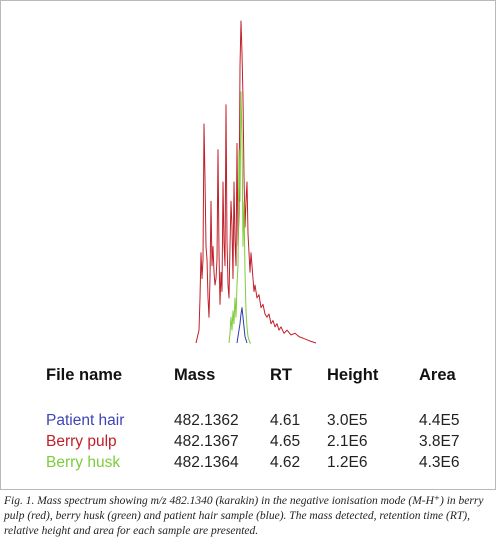  Describe the element at coordinates (347, 441) in the screenshot. I see `row-height: 2.1E6` at that location.